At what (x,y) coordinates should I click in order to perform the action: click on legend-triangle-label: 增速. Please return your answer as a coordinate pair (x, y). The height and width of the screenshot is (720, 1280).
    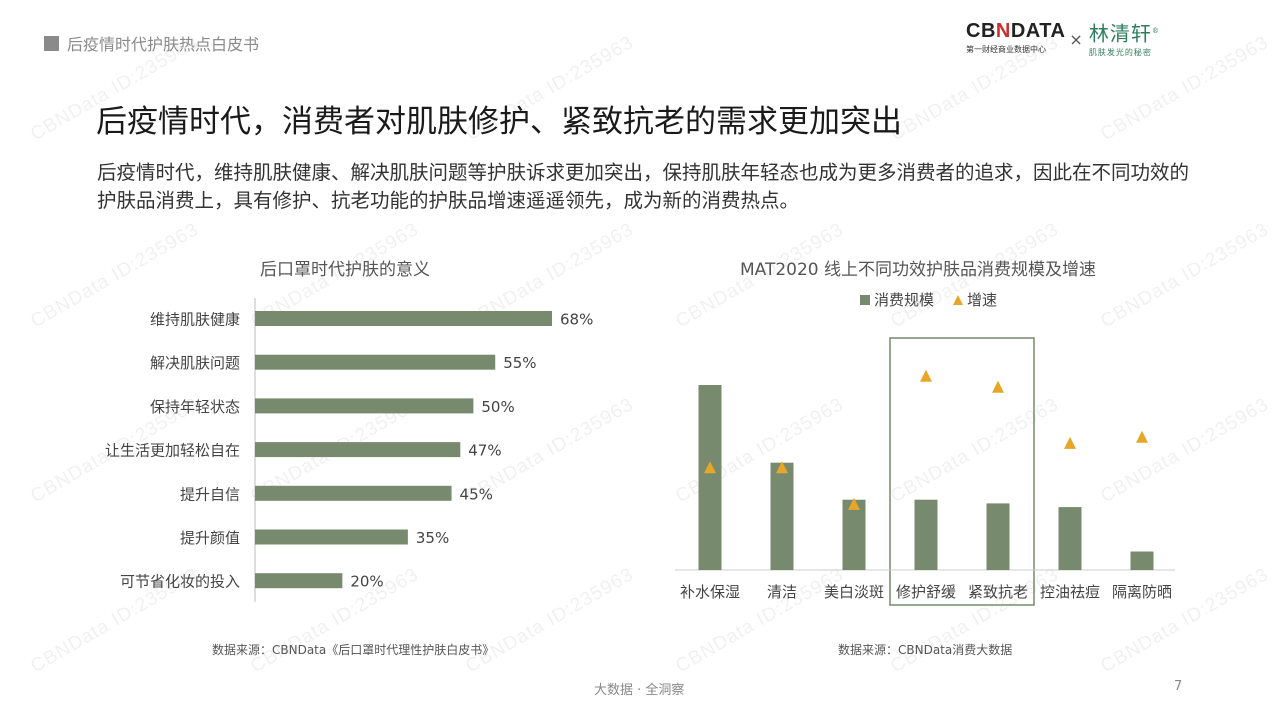
    Looking at the image, I should click on (982, 300).